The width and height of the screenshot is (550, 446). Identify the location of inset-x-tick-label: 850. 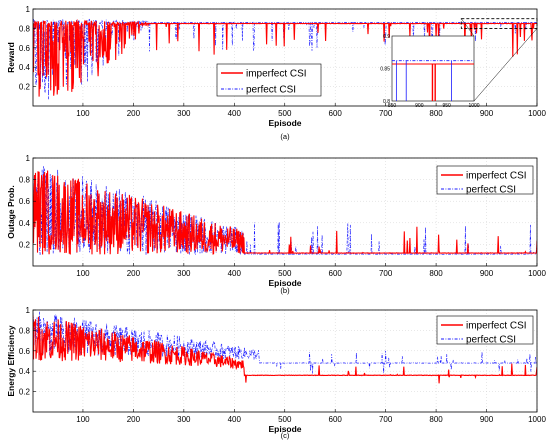
(392, 106).